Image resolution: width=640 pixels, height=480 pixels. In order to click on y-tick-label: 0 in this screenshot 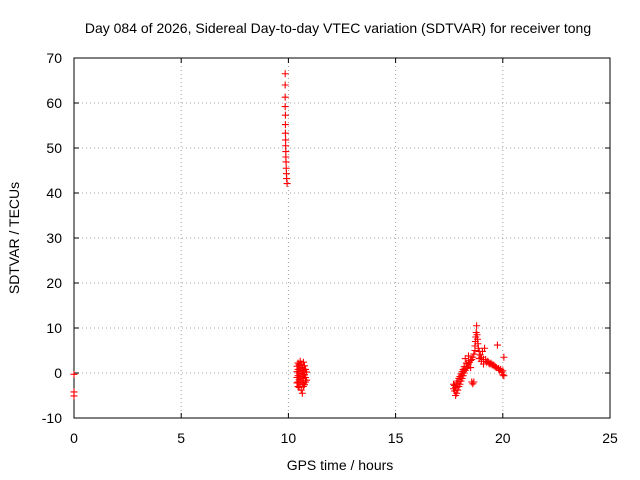, I will do `click(58, 373)`.